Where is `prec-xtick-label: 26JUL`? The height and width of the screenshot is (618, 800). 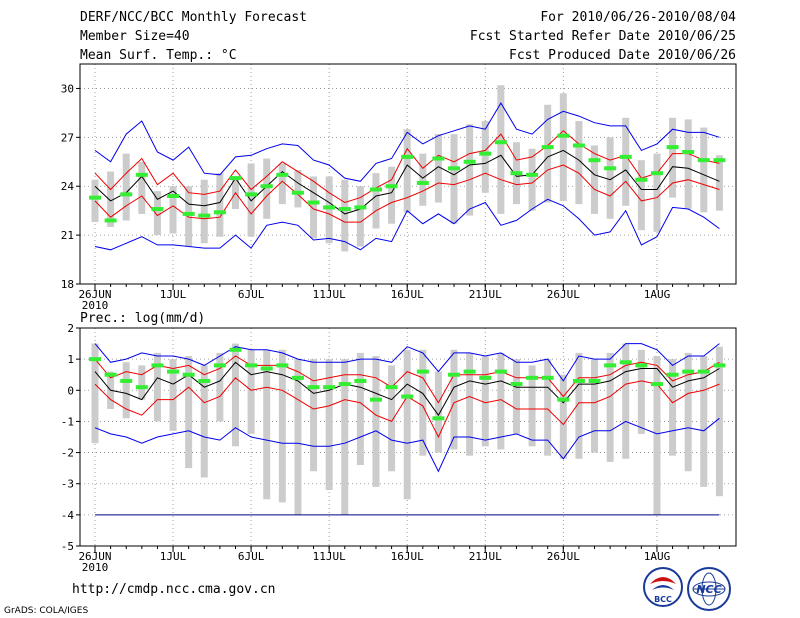
prec-xtick-label: 26JUL is located at coordinates (563, 556).